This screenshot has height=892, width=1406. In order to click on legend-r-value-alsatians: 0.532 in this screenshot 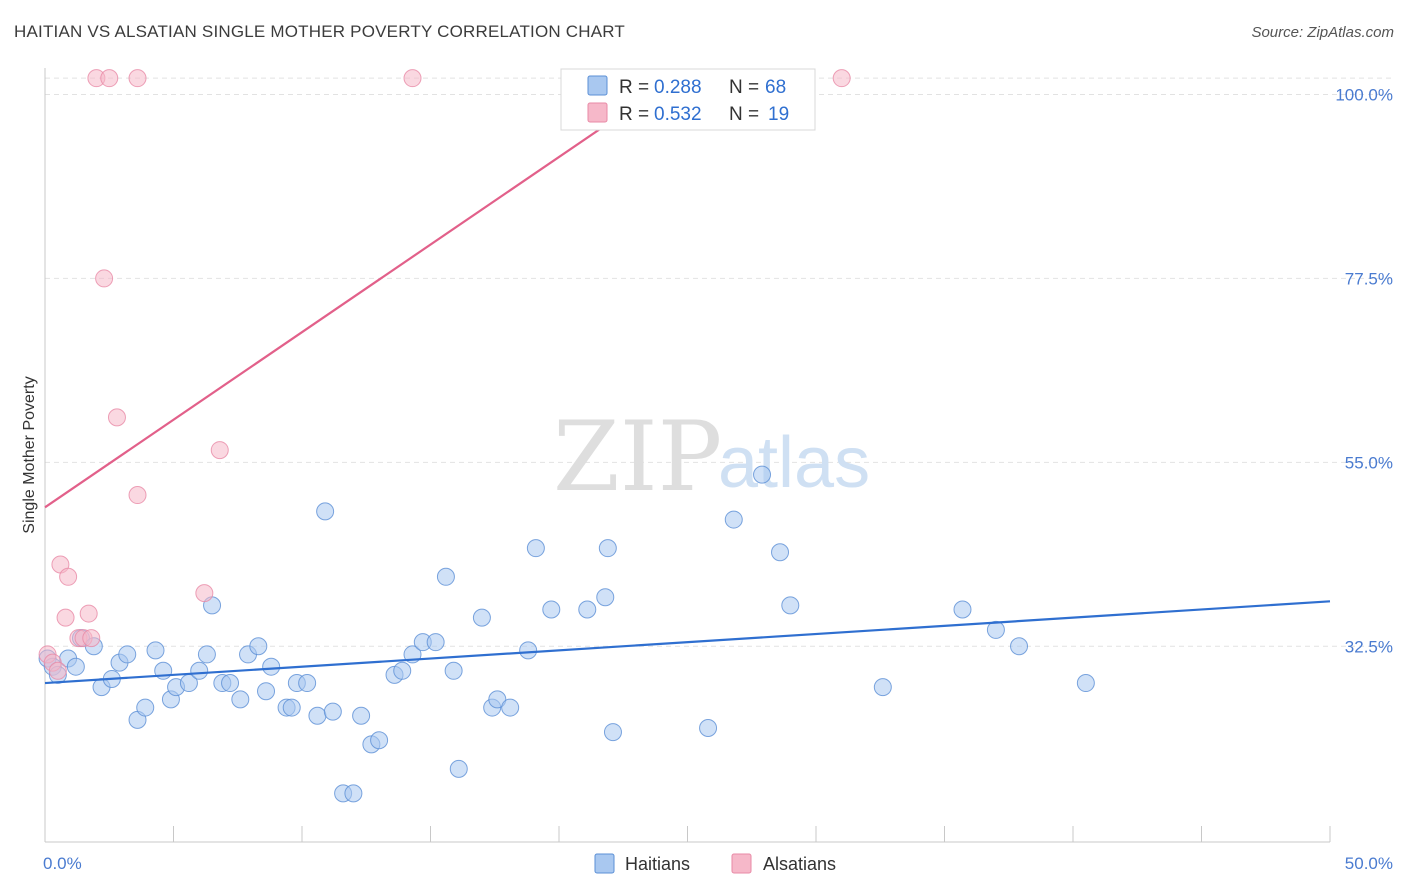, I will do `click(678, 114)`.